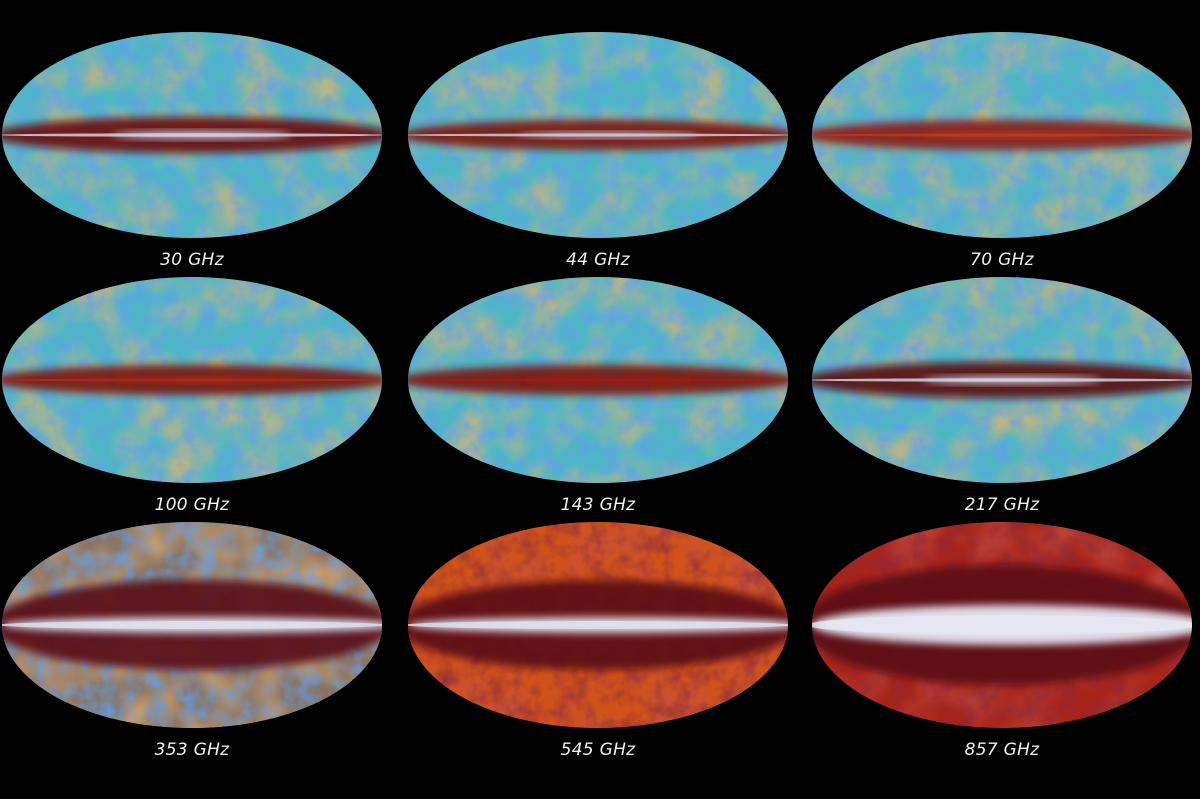 This screenshot has width=1200, height=799. I want to click on sky-map-panel: 217 GHz, so click(1002, 397).